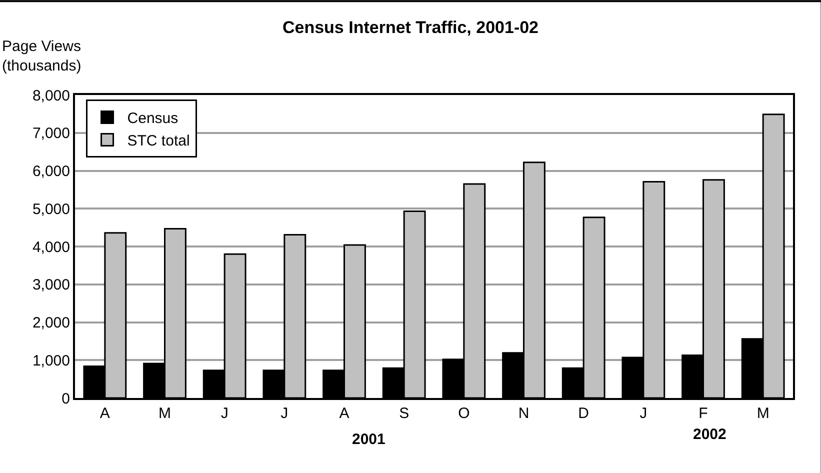 Image resolution: width=821 pixels, height=473 pixels. What do you see at coordinates (51, 171) in the screenshot?
I see `y-tick-label: 6,000` at bounding box center [51, 171].